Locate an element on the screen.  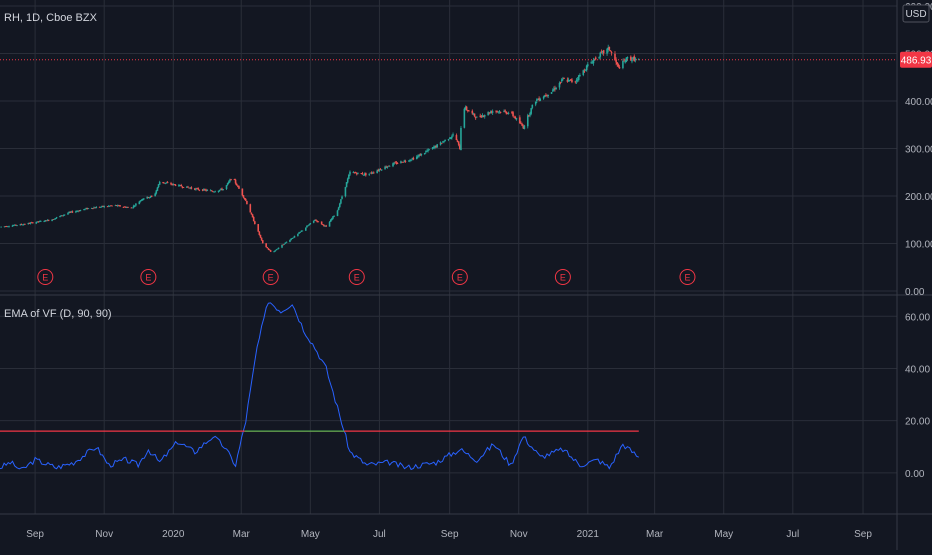
price-tick-label: 300.00 is located at coordinates (918, 150).